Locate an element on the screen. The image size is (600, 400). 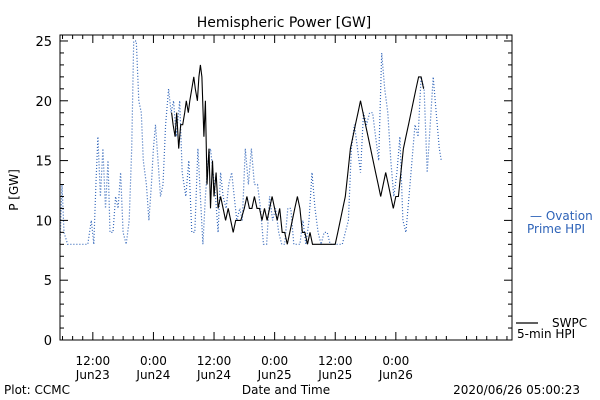
legend-swpc-line2: 5-min HPI is located at coordinates (546, 334).